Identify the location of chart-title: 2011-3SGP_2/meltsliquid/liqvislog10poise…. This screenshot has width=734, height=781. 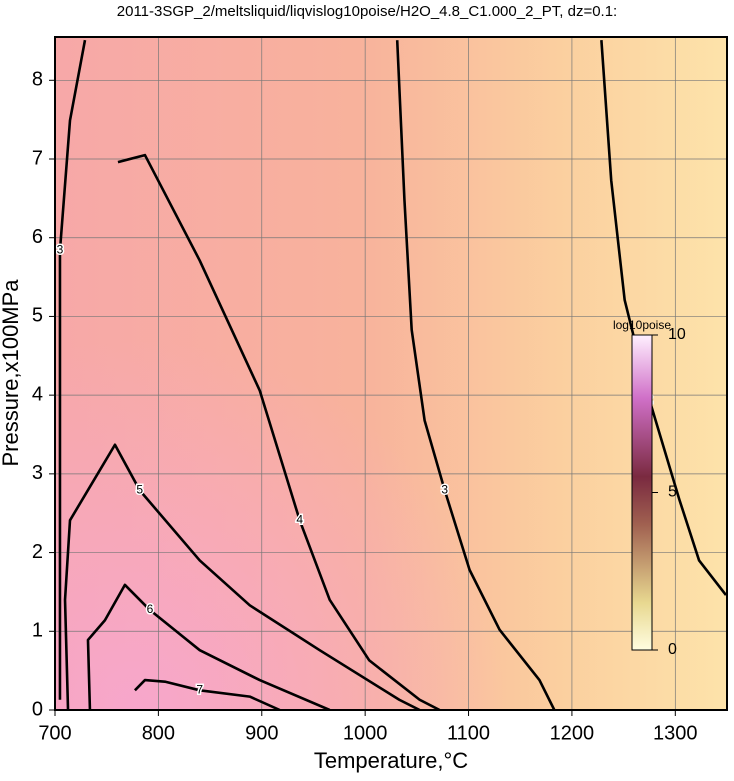
(367, 11).